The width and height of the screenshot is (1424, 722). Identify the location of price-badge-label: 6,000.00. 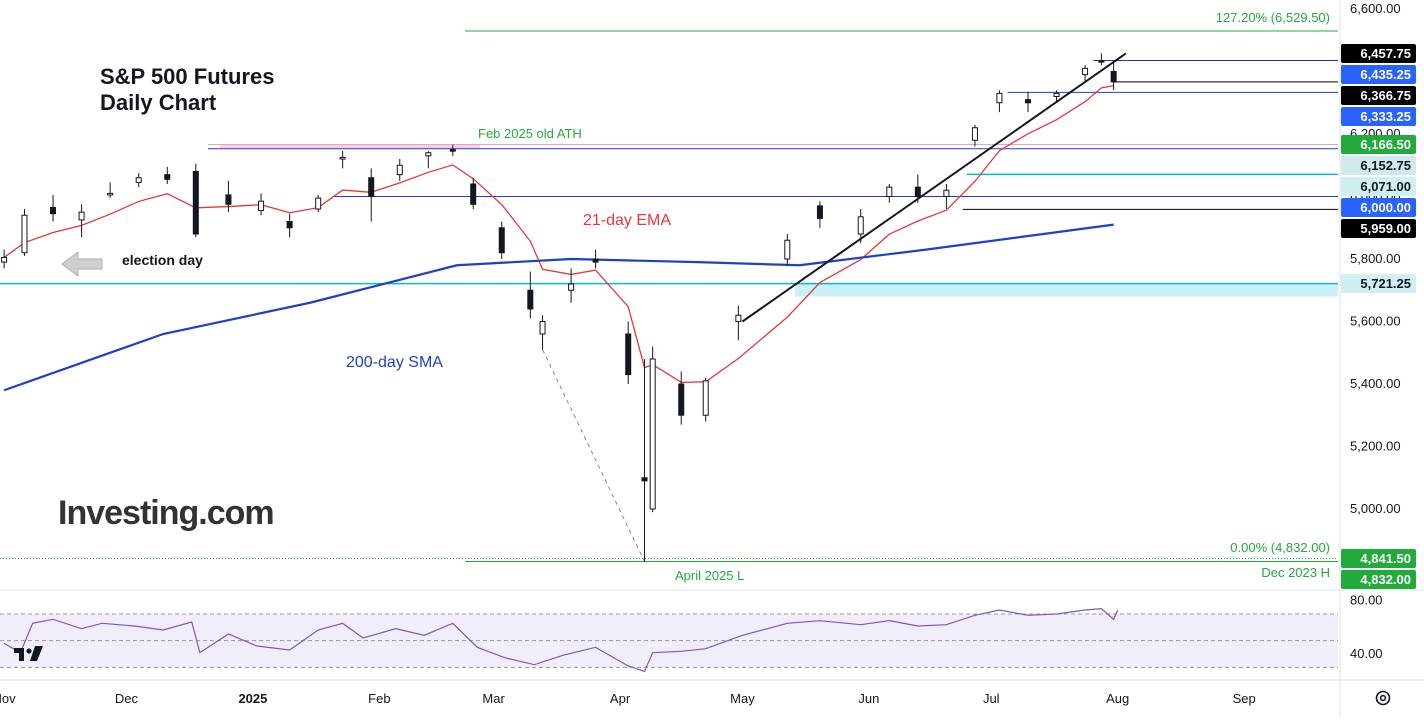
(1385, 207).